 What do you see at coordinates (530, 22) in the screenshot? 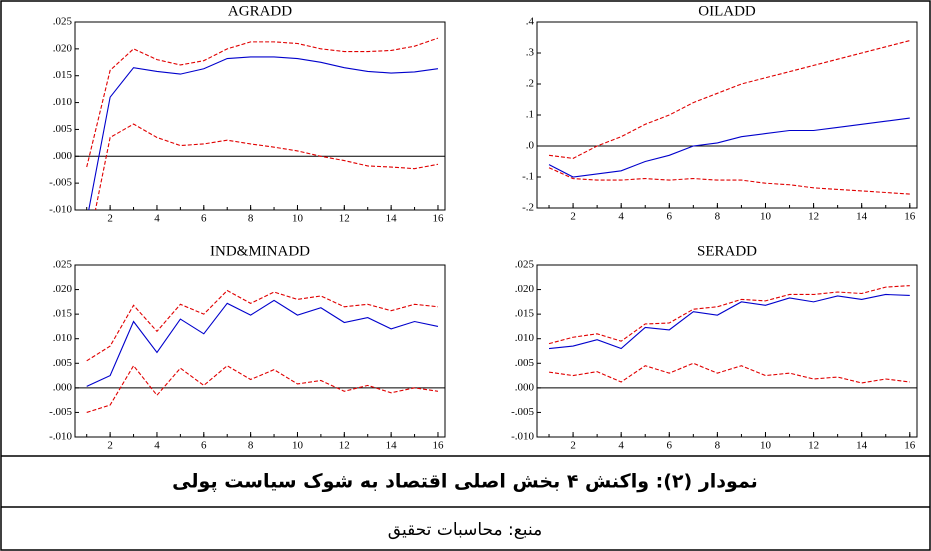
I see `y-tick-label: .4` at bounding box center [530, 22].